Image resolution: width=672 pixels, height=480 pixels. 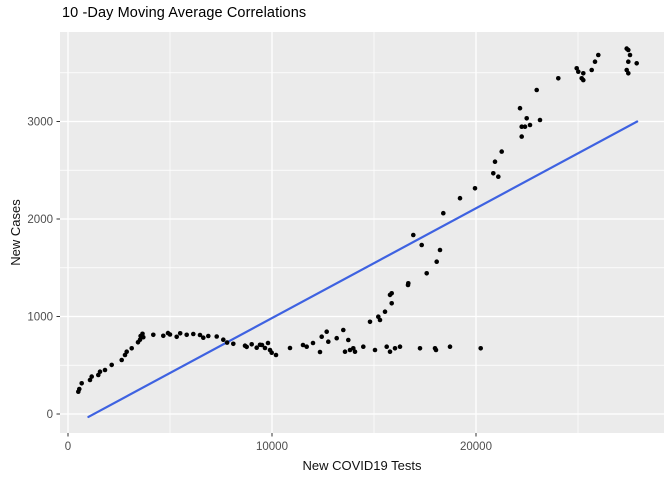 What do you see at coordinates (40, 220) in the screenshot?
I see `y-tick-label: 2000` at bounding box center [40, 220].